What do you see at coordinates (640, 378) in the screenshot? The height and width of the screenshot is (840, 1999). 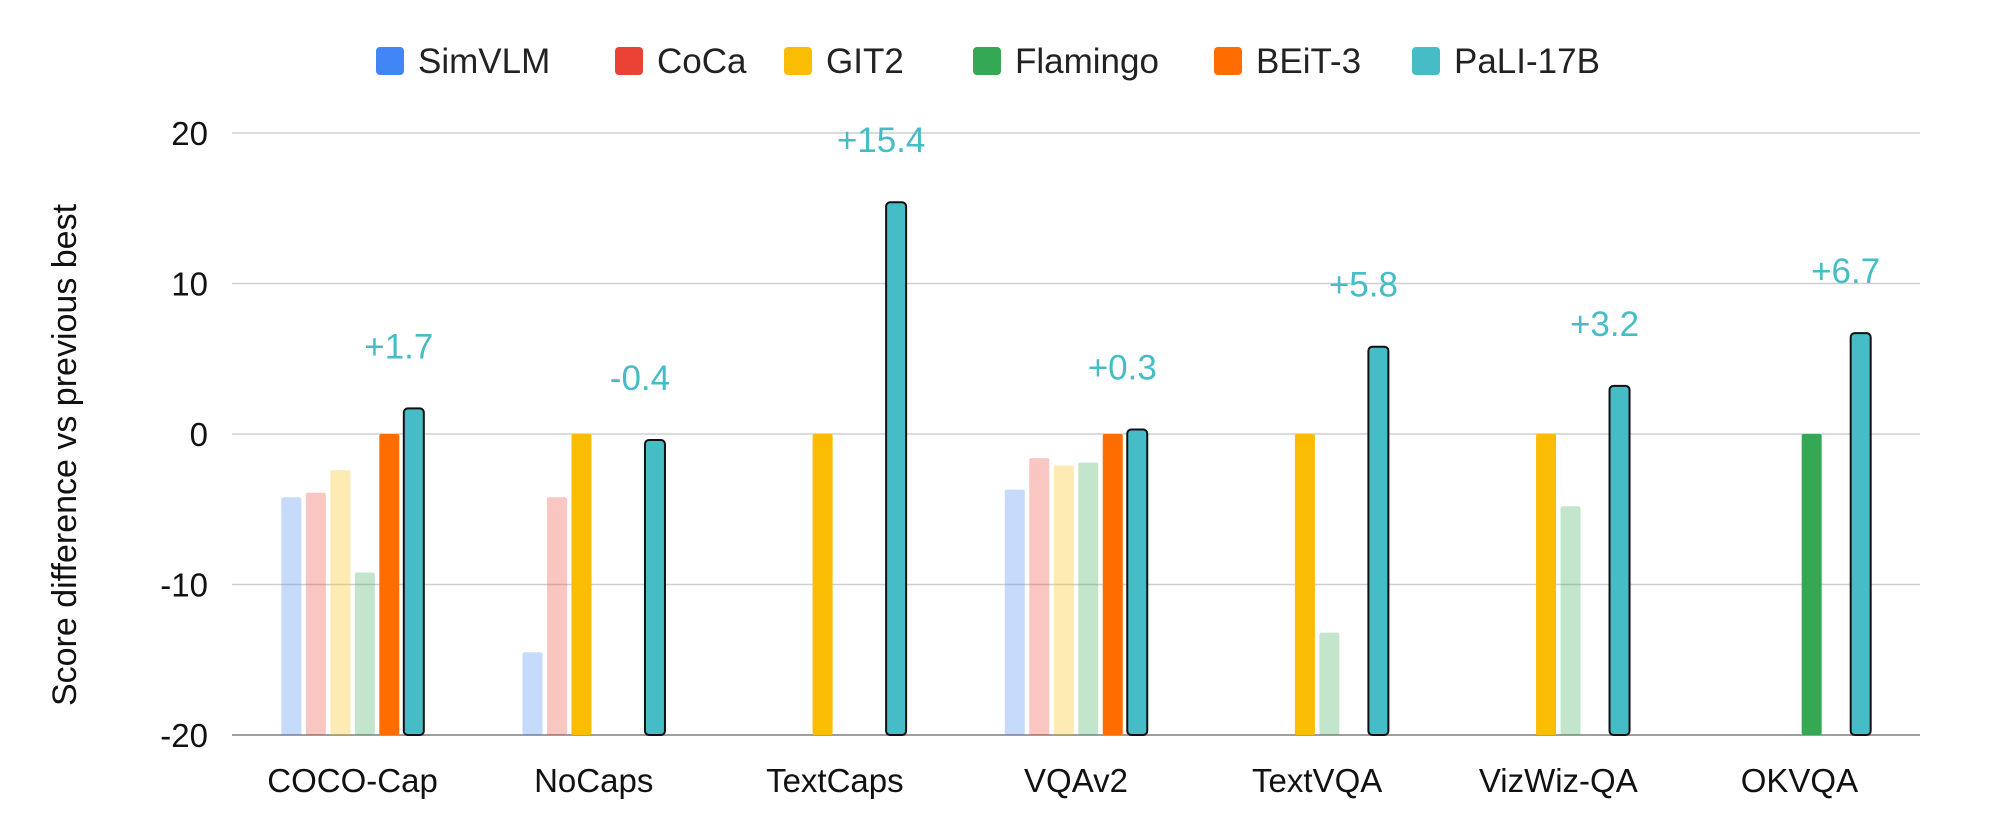 I see `data-label: -0.4` at bounding box center [640, 378].